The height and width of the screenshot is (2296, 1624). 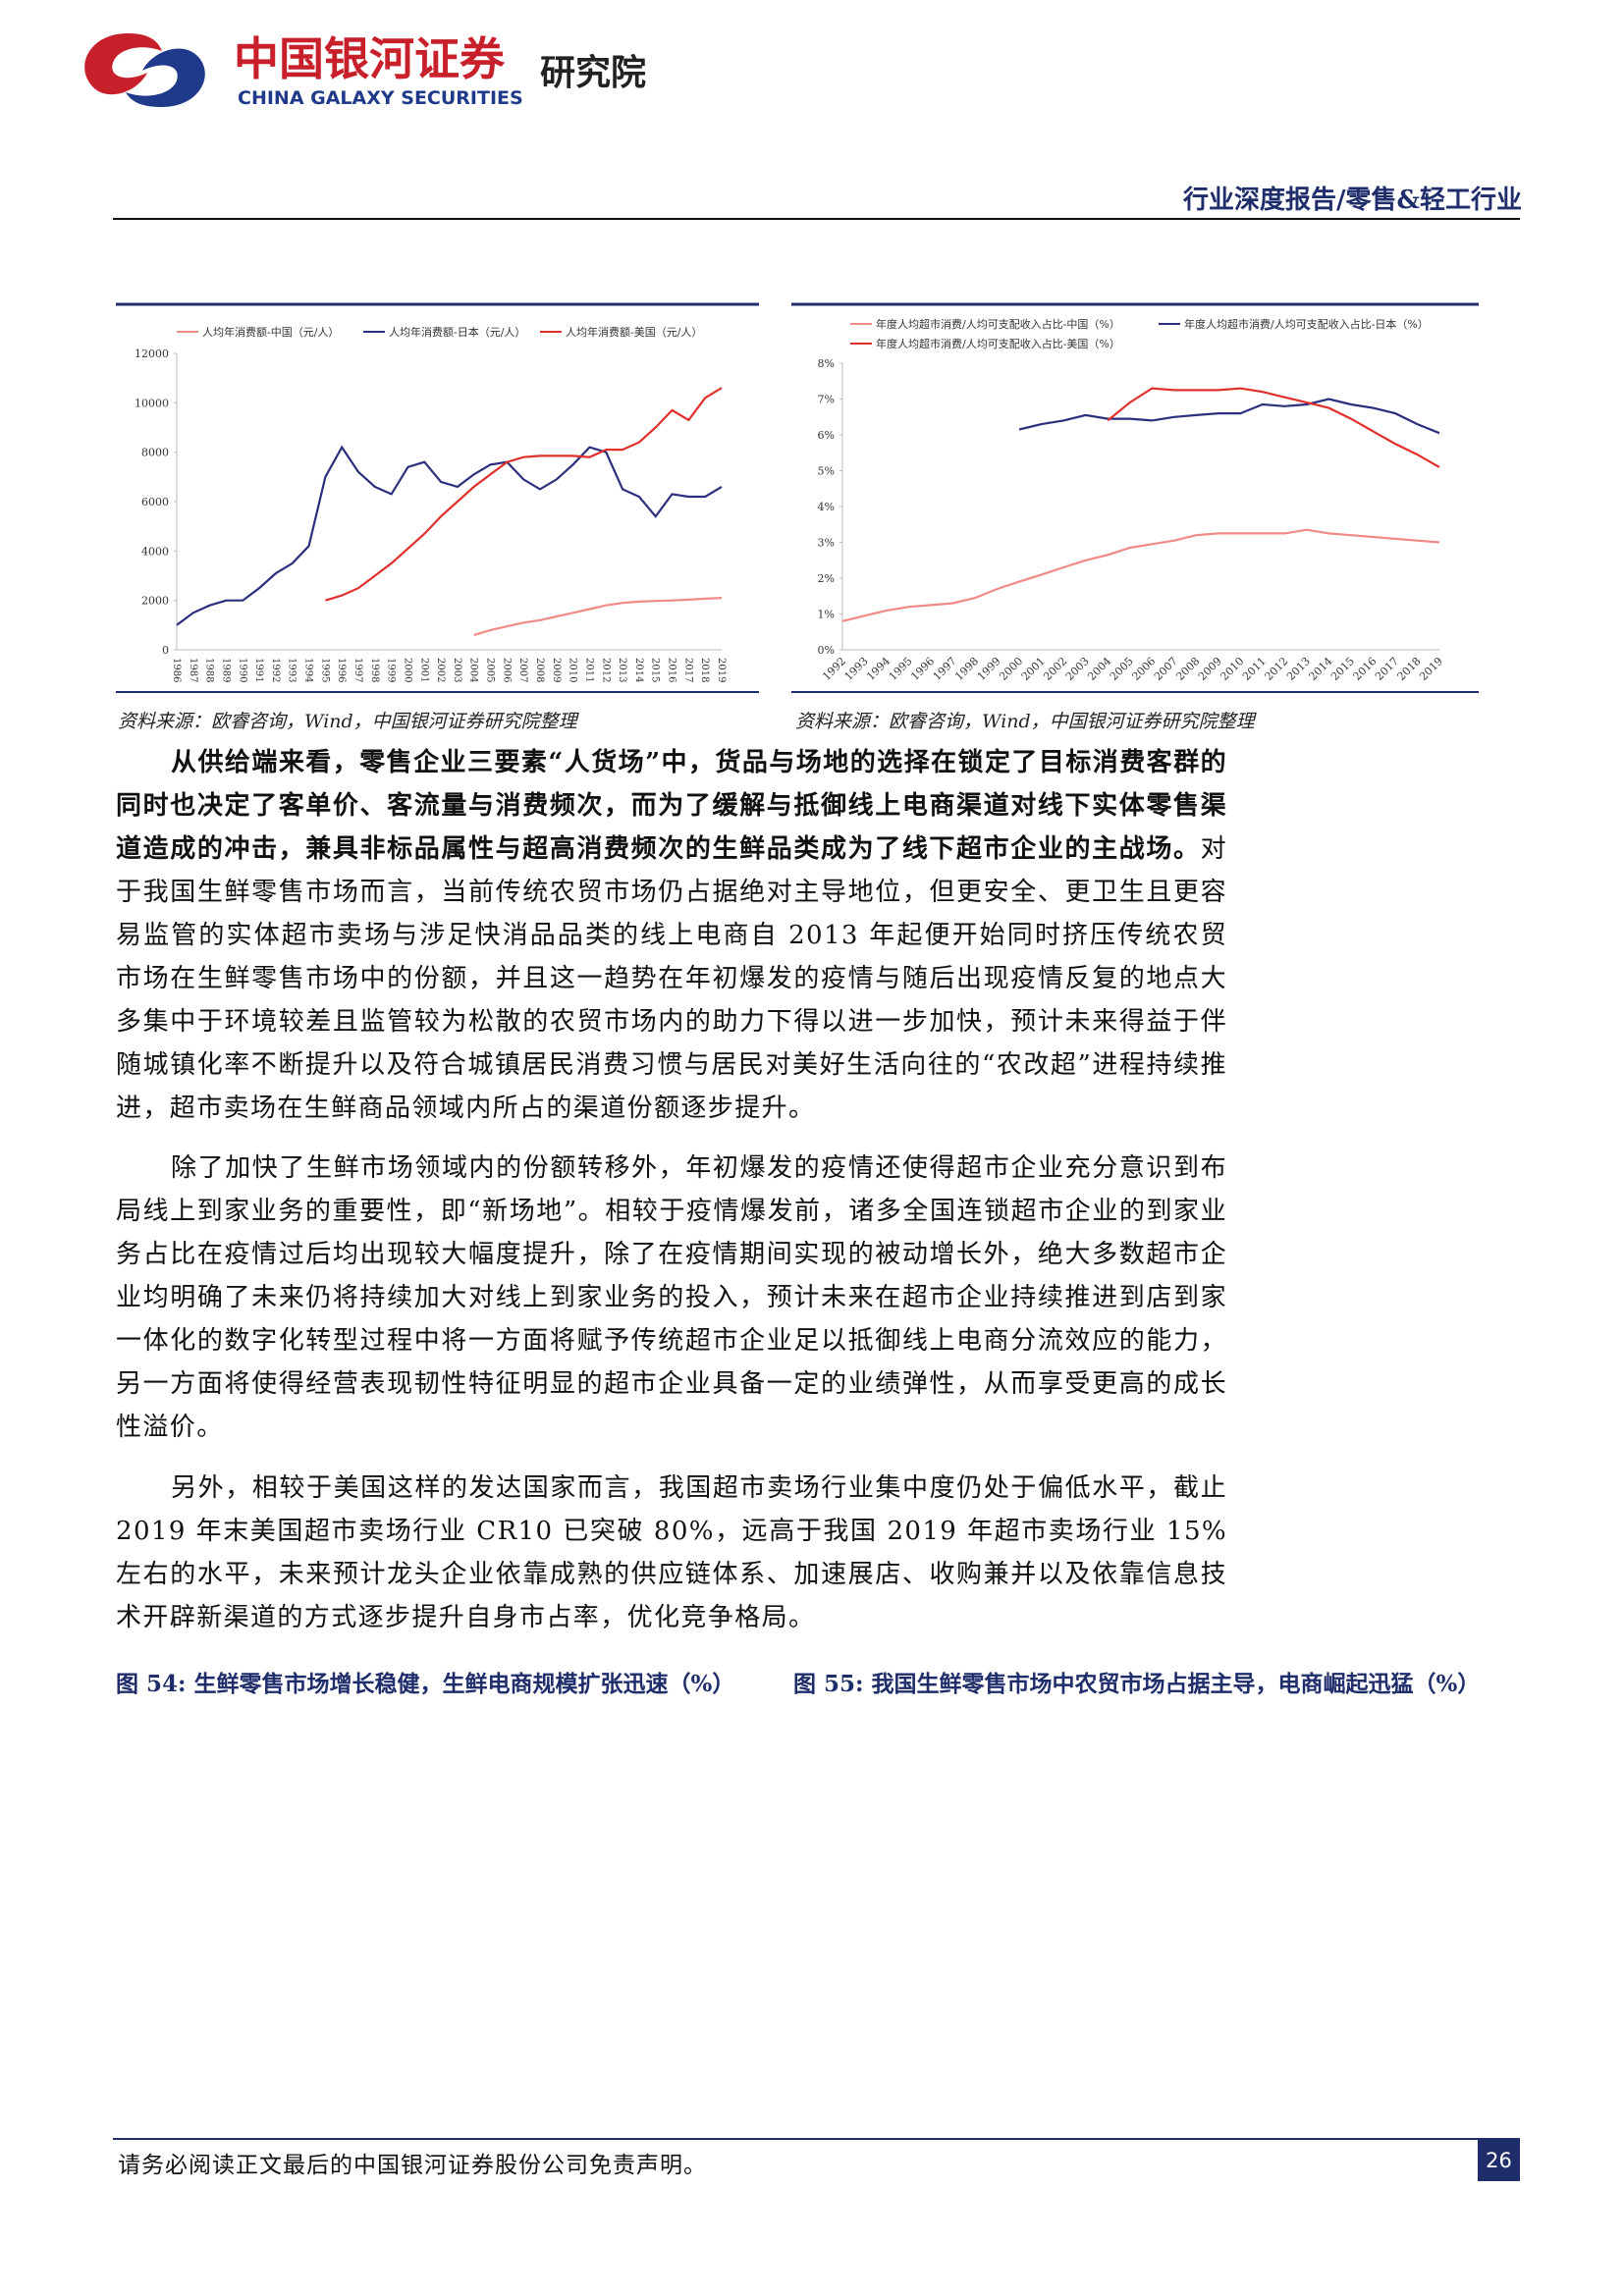 I want to click on legend-label: 年度人均超市消费/人均可支配收入占比-日本（%）, so click(x=1306, y=324).